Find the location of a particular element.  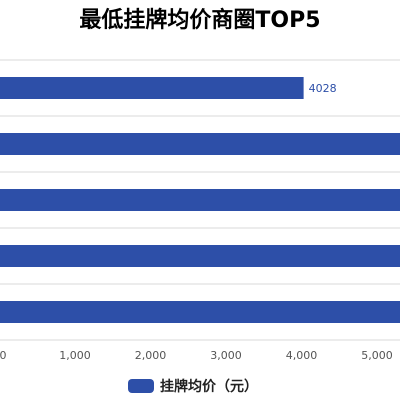

data-labels: 40285470 is located at coordinates (323, 88).